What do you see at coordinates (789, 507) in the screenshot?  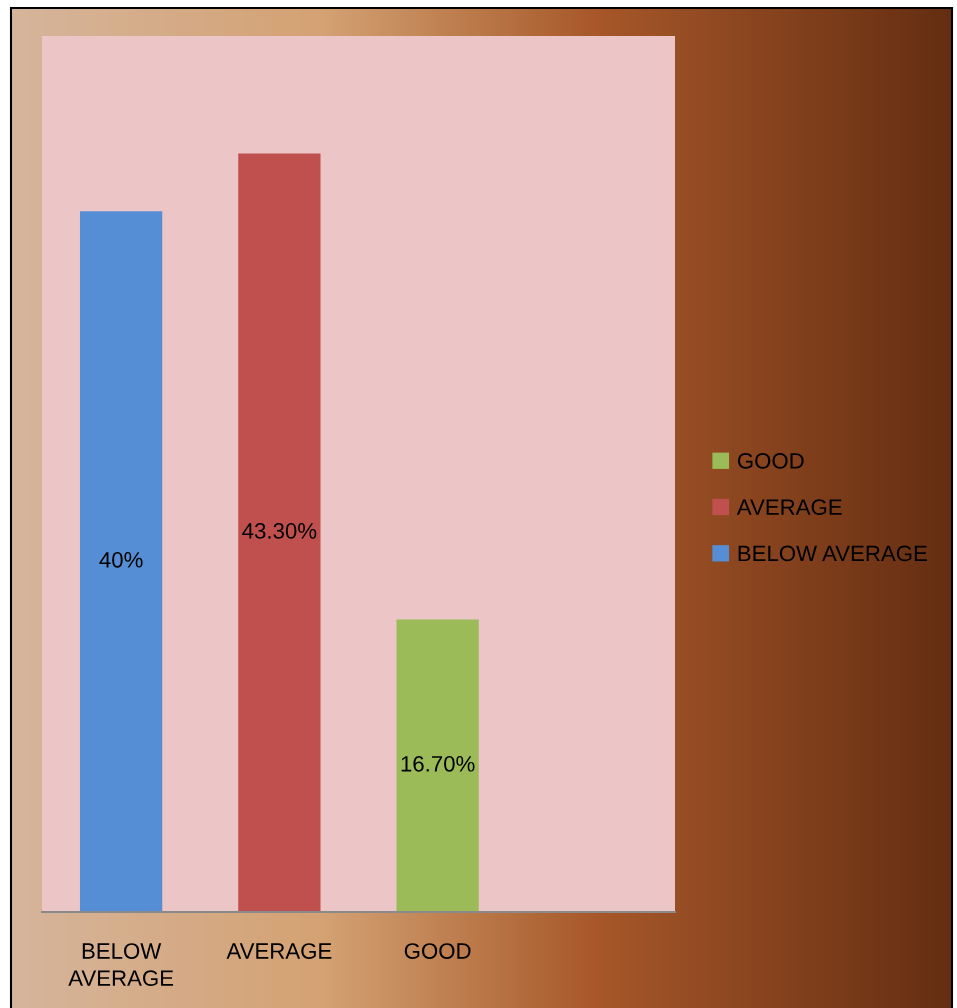 I see `legend-label: AVERAGE` at bounding box center [789, 507].